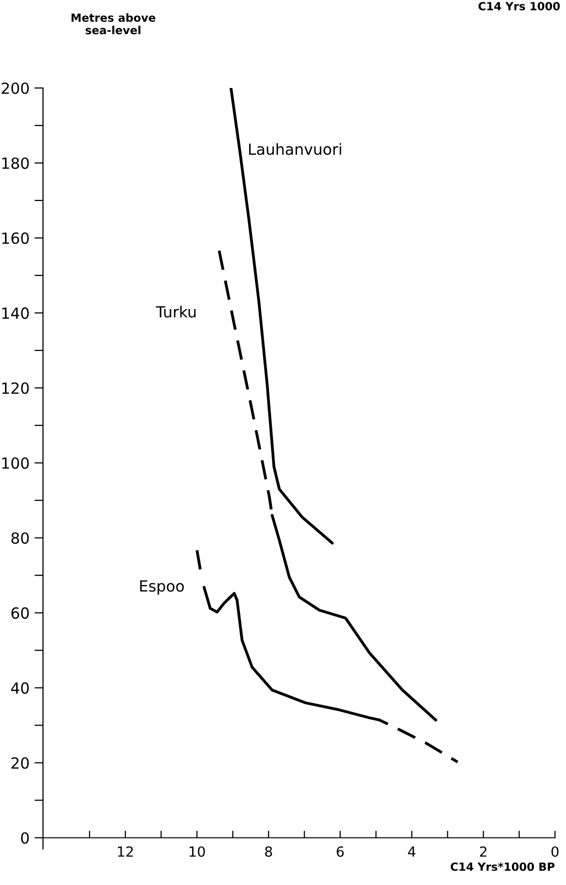 The height and width of the screenshot is (885, 566). Describe the element at coordinates (483, 851) in the screenshot. I see `x-tick-label: 2` at that location.